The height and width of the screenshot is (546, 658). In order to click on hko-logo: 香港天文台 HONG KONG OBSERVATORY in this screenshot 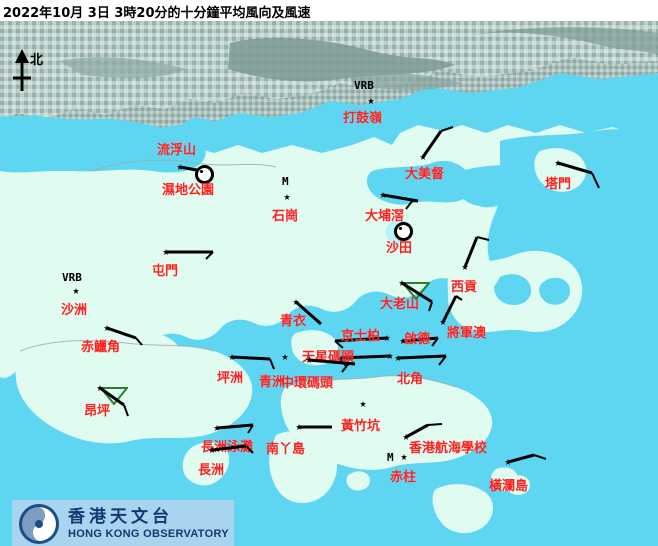, I will do `click(123, 523)`.